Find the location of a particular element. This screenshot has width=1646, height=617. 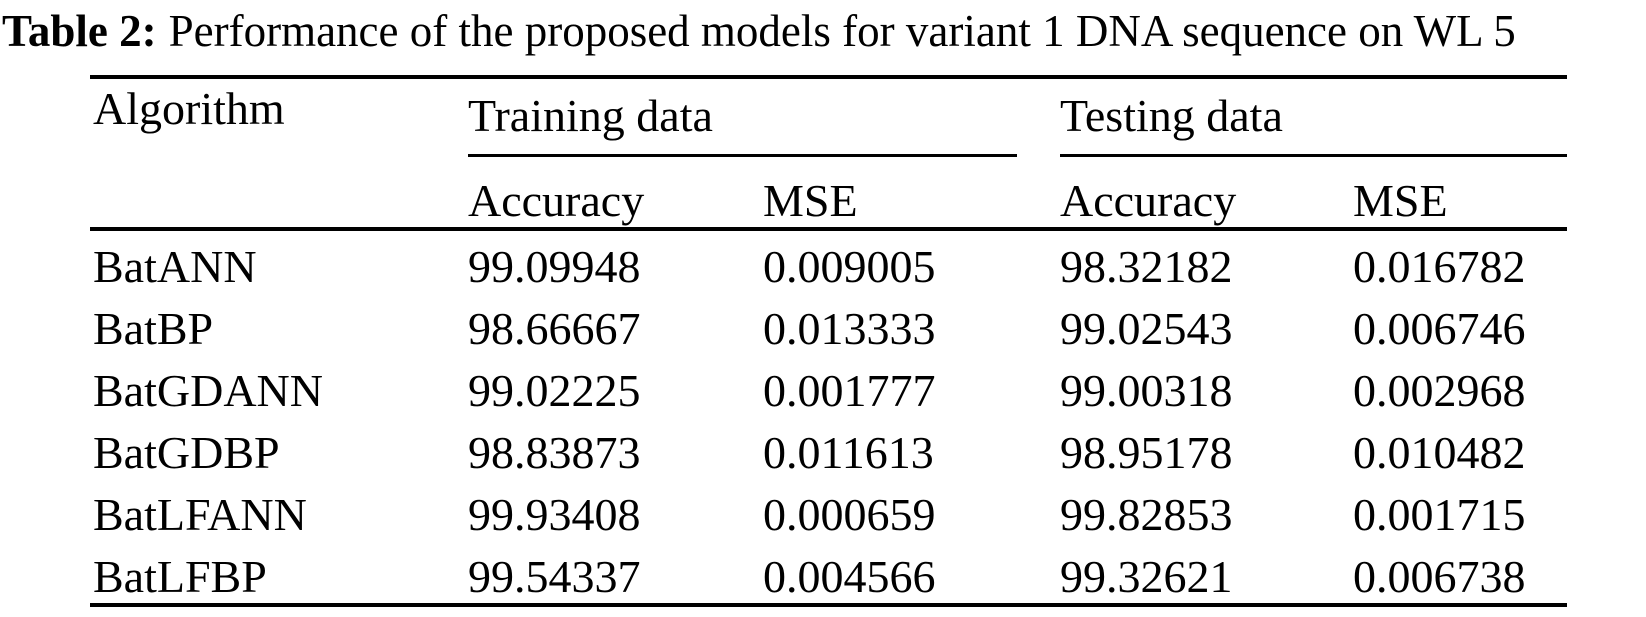

cell-test-mse: 0.010482 is located at coordinates (1439, 452).